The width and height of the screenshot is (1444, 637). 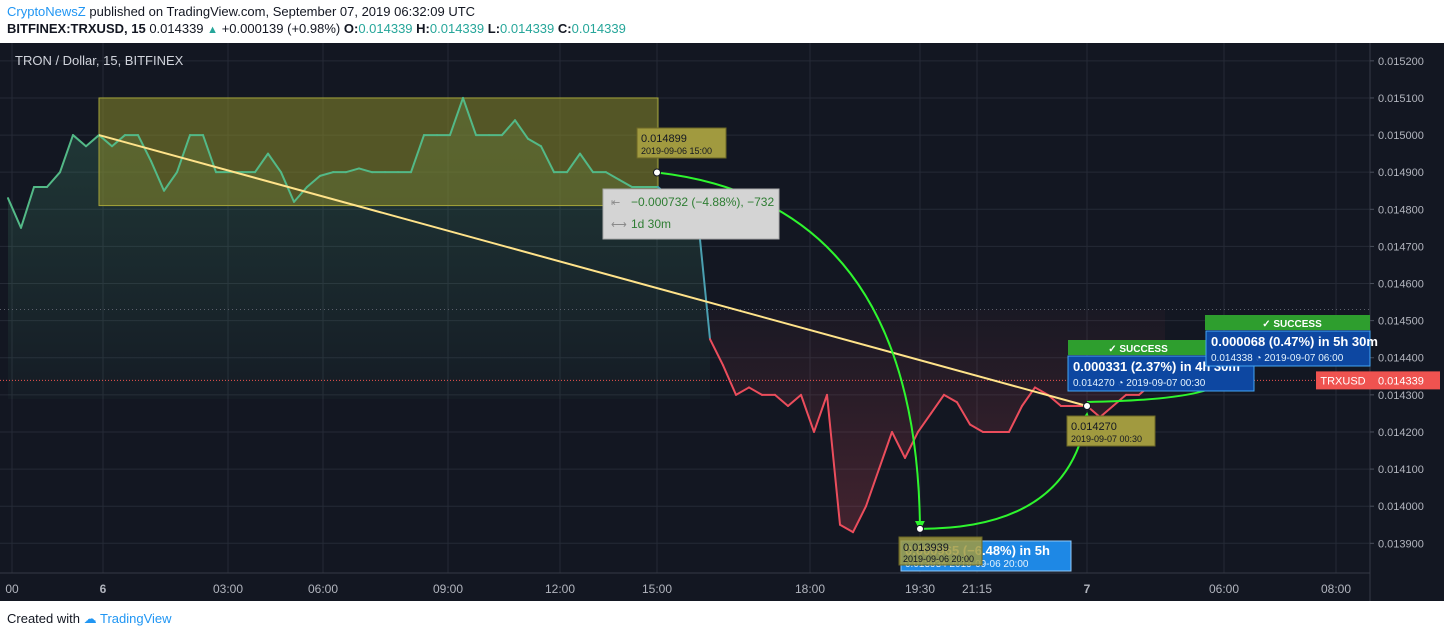 What do you see at coordinates (527, 28) in the screenshot?
I see `low-value: 0.014339` at bounding box center [527, 28].